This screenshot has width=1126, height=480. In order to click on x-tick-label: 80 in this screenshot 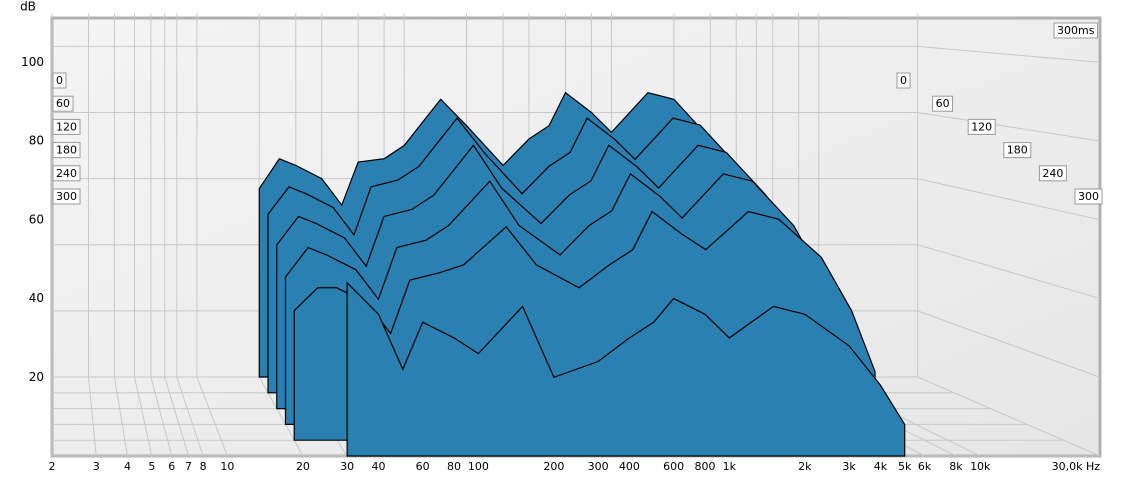, I will do `click(454, 466)`.